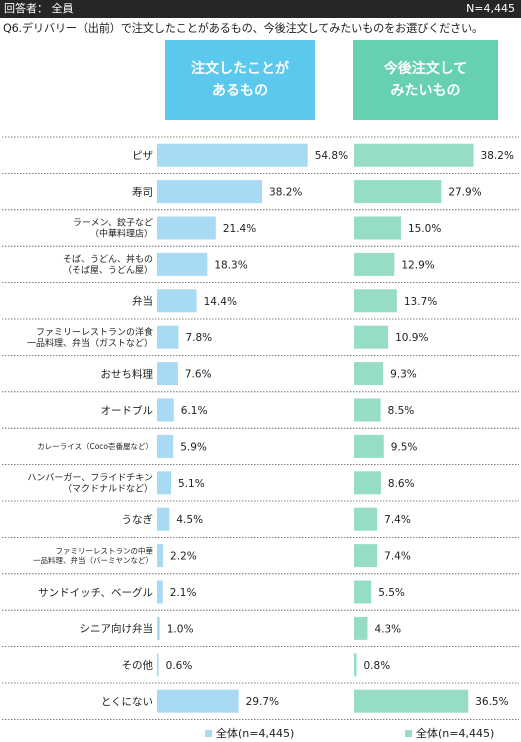 Image resolution: width=521 pixels, height=742 pixels. I want to click on category-label: 寿司, so click(142, 191).